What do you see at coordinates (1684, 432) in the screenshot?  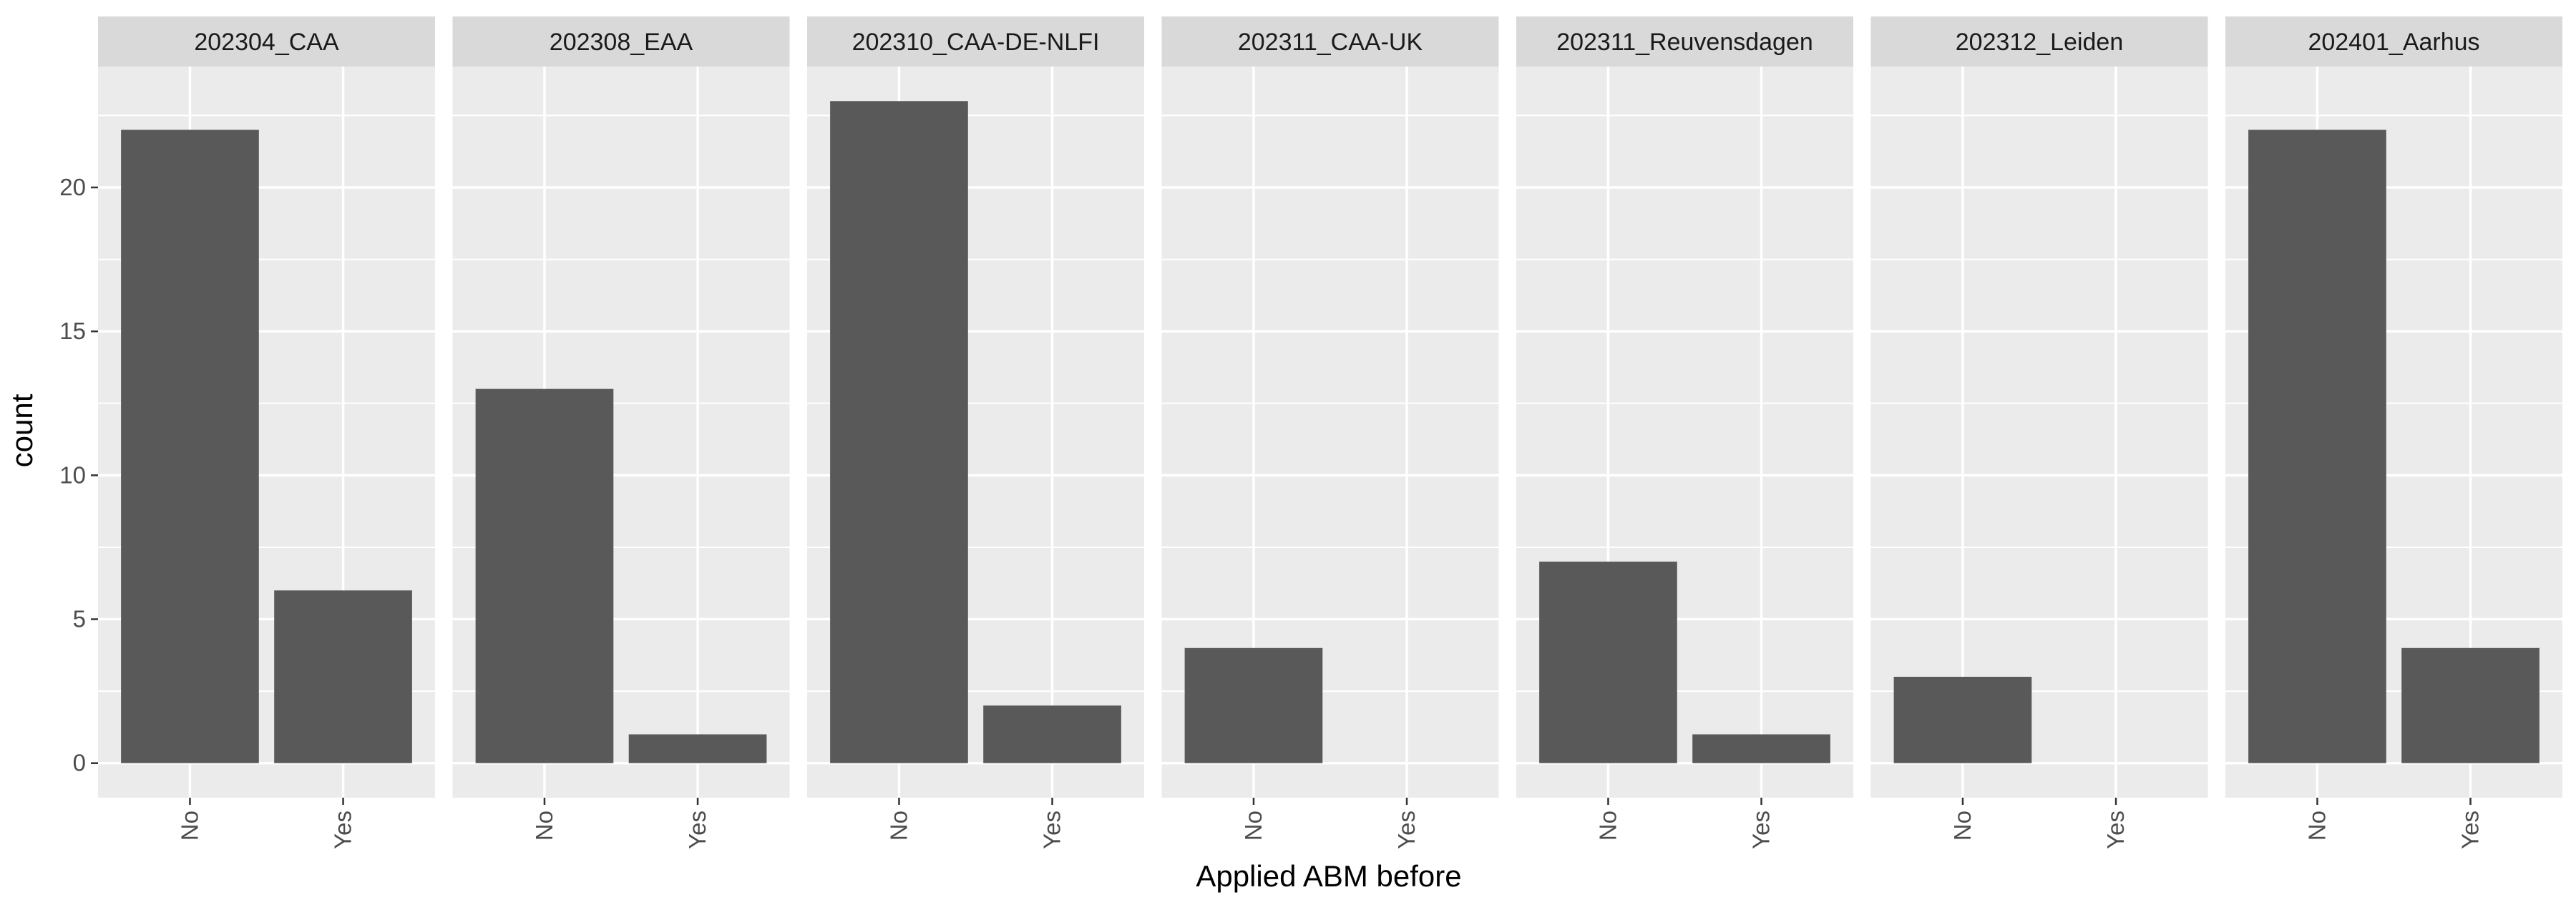 I see `facet-panel: 202311_Reuvensdagen No Yes` at bounding box center [1684, 432].